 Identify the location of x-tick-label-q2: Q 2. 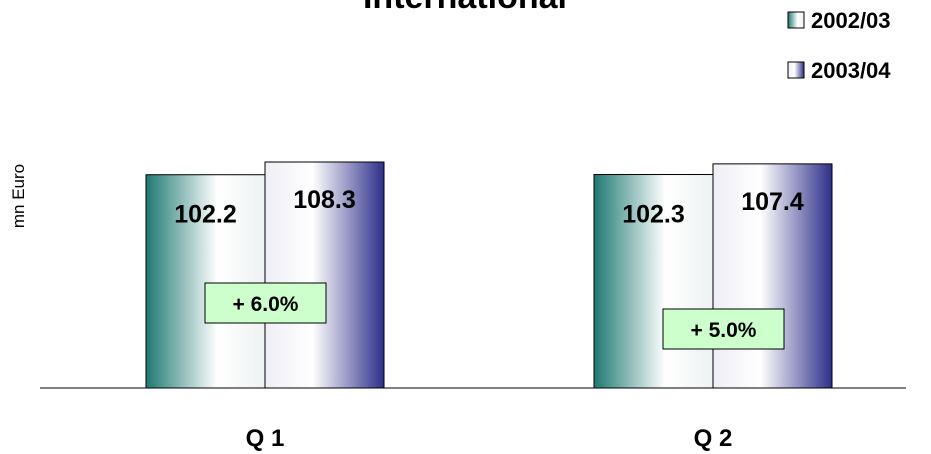
(713, 438).